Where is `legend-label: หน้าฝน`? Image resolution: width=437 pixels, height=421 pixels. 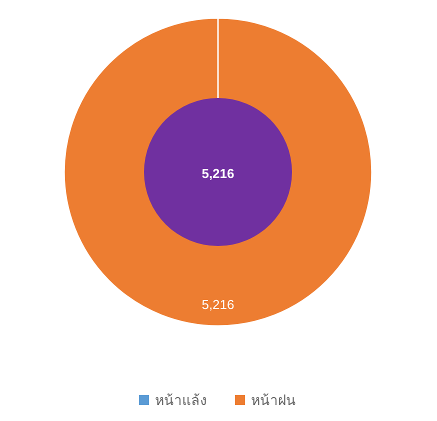
legend-label: หน้าฝน is located at coordinates (273, 400).